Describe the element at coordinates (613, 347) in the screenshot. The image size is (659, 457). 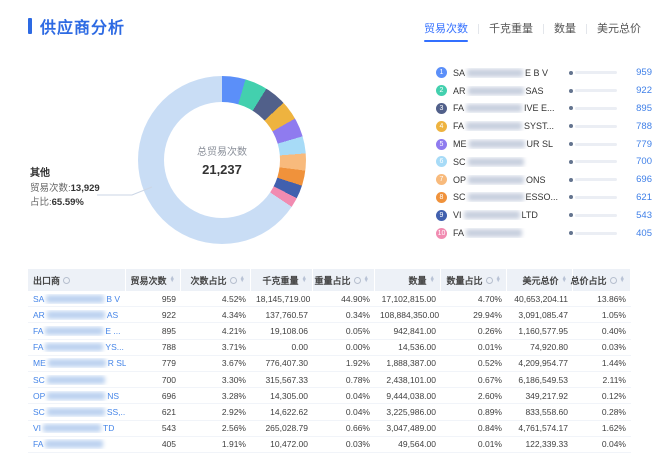
I see `cell-total_pct: 0.03%` at that location.